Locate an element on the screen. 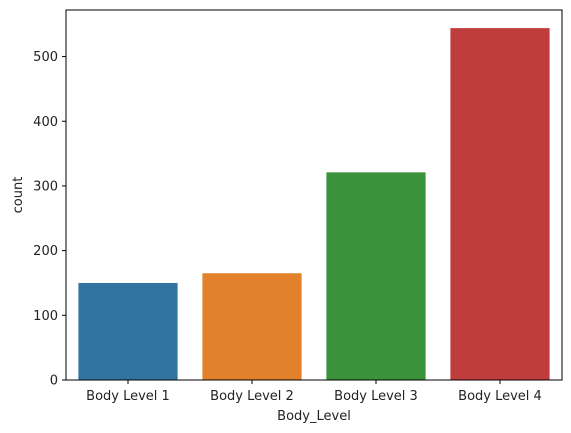 The image size is (571, 433). x-tick-label: Body Level 2 is located at coordinates (252, 396).